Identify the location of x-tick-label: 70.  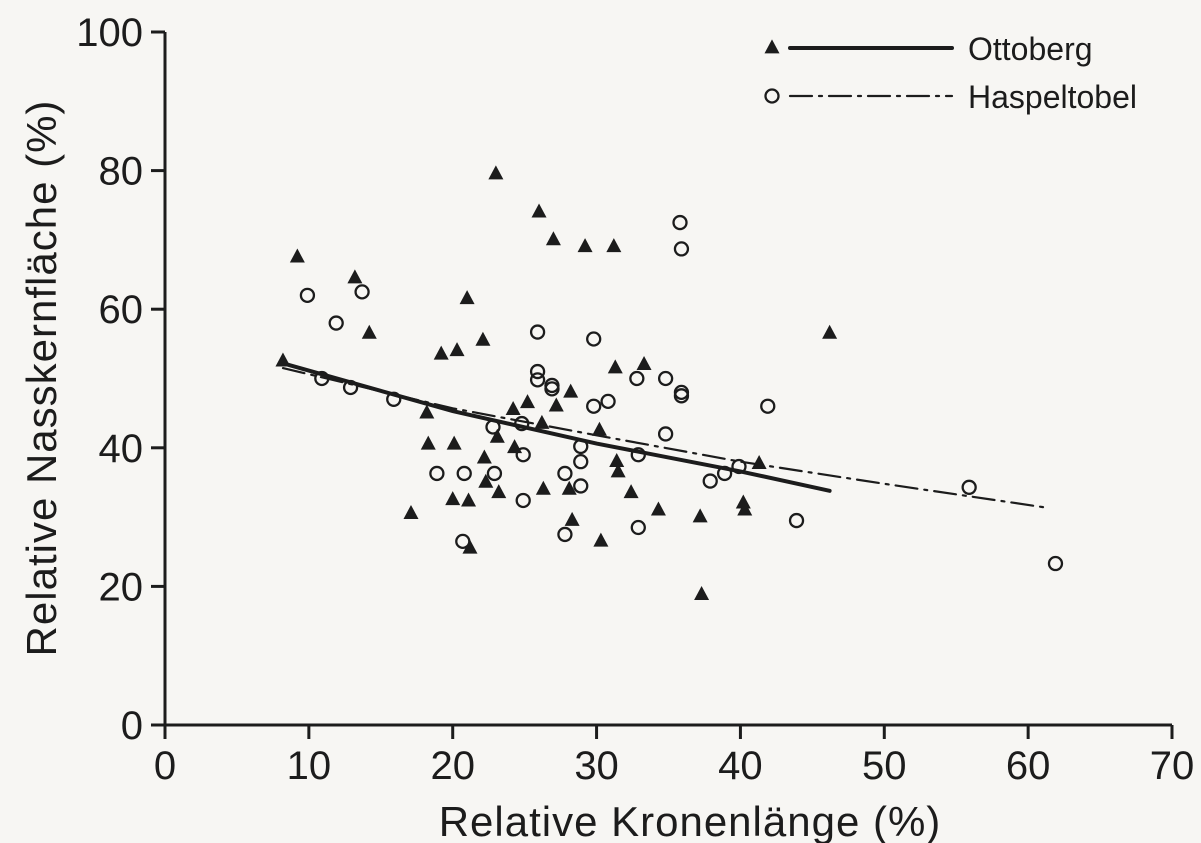
(1172, 766).